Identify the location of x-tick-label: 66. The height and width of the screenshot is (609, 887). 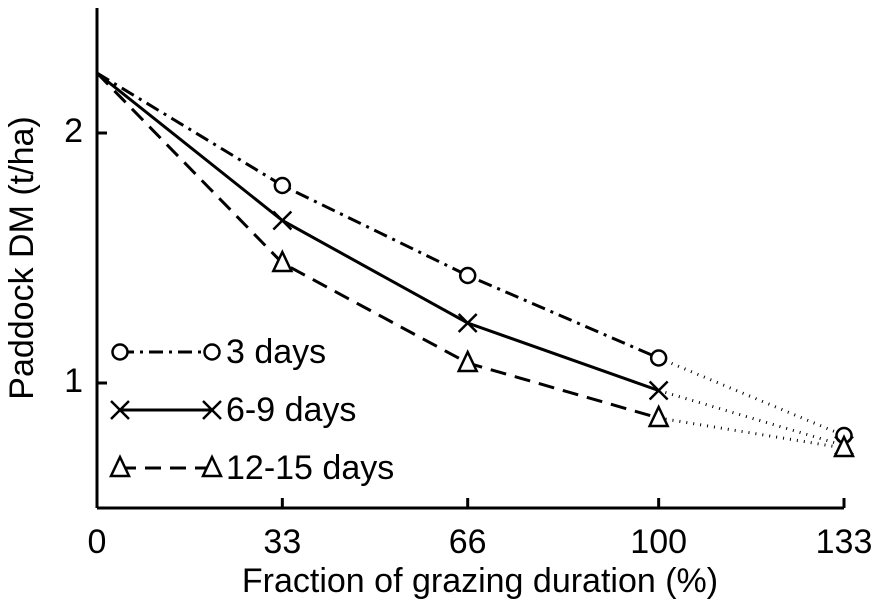
(468, 542).